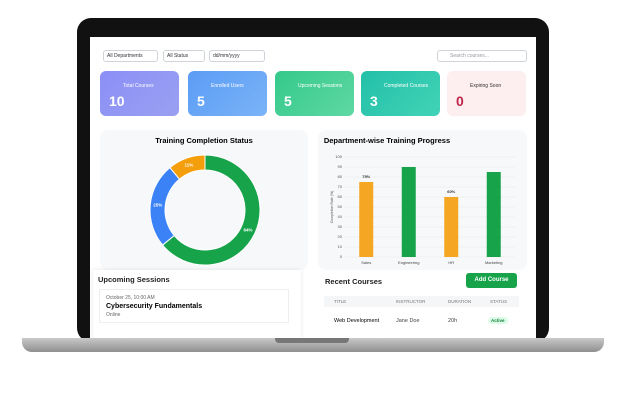  What do you see at coordinates (453, 321) in the screenshot?
I see `cell: 20h` at bounding box center [453, 321].